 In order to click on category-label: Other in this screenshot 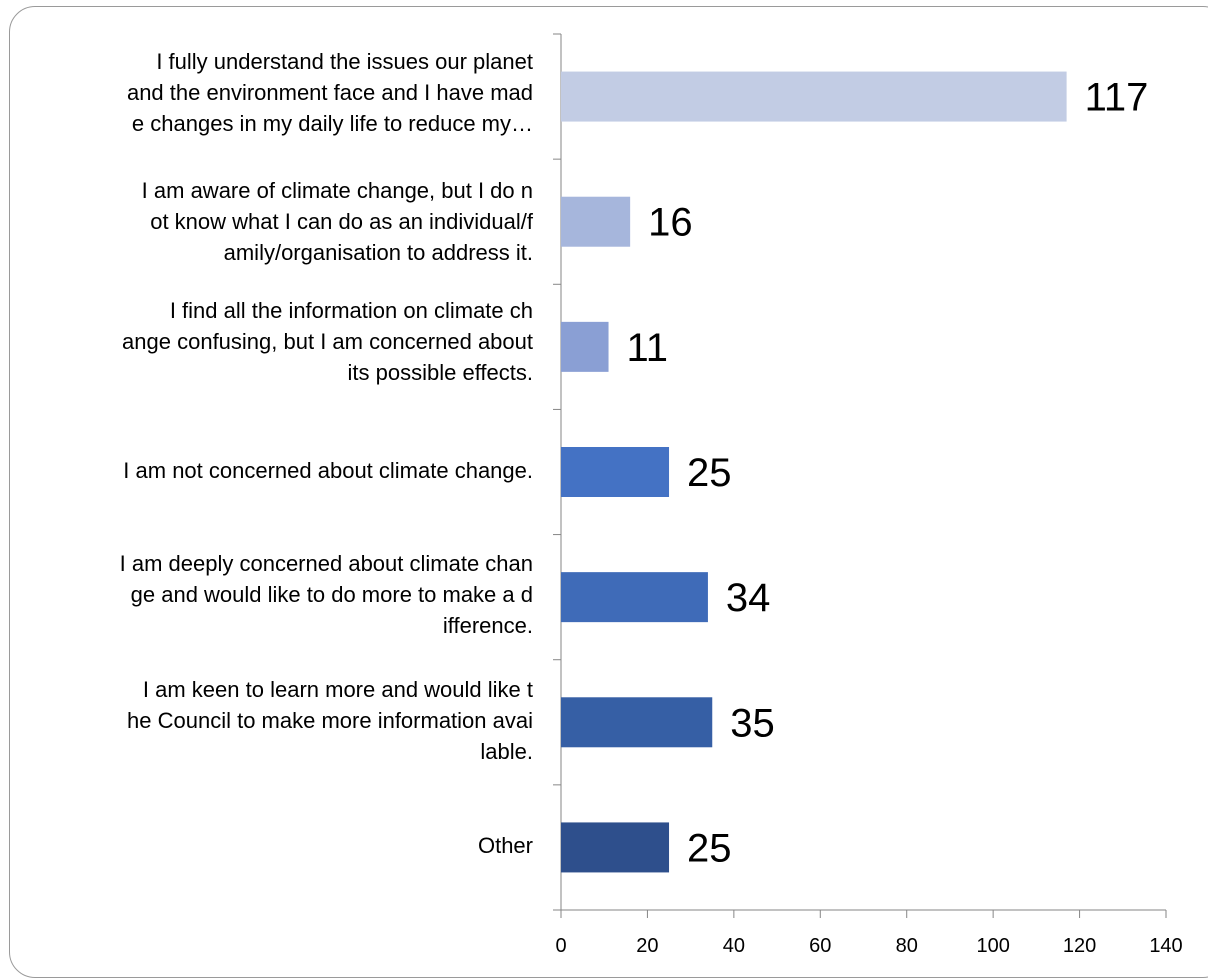, I will do `click(505, 845)`.